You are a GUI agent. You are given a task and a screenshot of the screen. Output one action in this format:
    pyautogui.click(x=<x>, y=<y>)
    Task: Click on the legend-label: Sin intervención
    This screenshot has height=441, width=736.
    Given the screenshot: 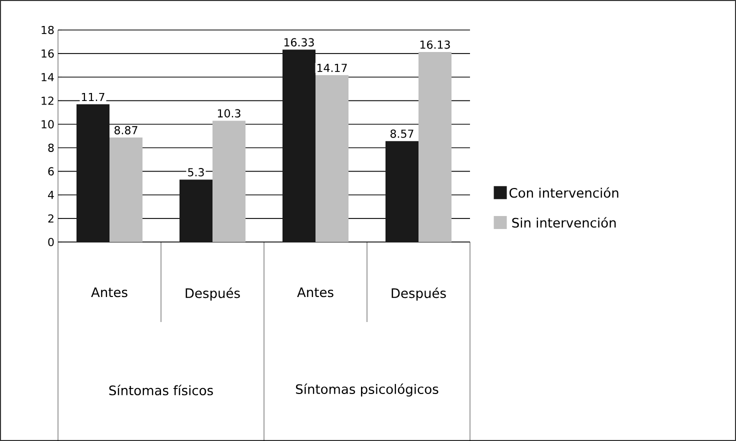 What is the action you would take?
    pyautogui.click(x=564, y=222)
    